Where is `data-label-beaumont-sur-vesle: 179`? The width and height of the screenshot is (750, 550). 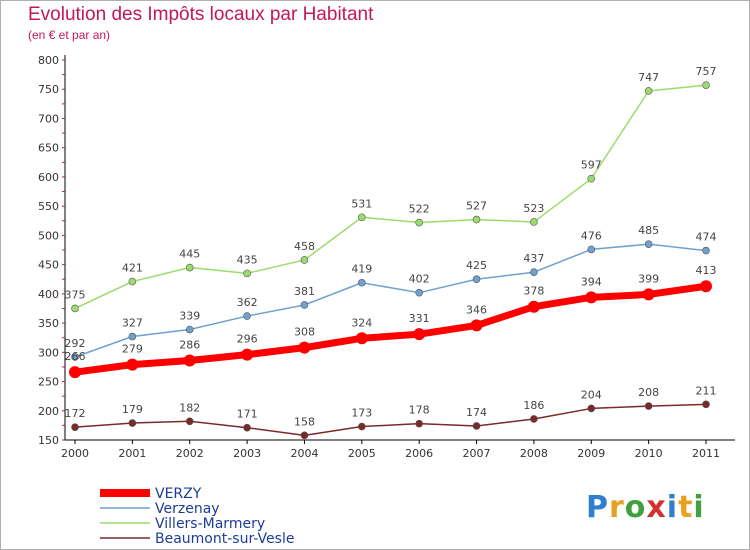 data-label-beaumont-sur-vesle: 179 is located at coordinates (132, 409).